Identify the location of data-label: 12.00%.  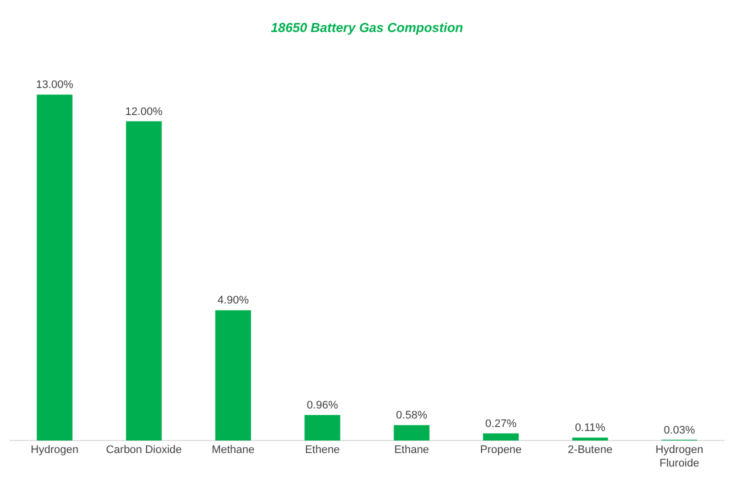
(144, 112).